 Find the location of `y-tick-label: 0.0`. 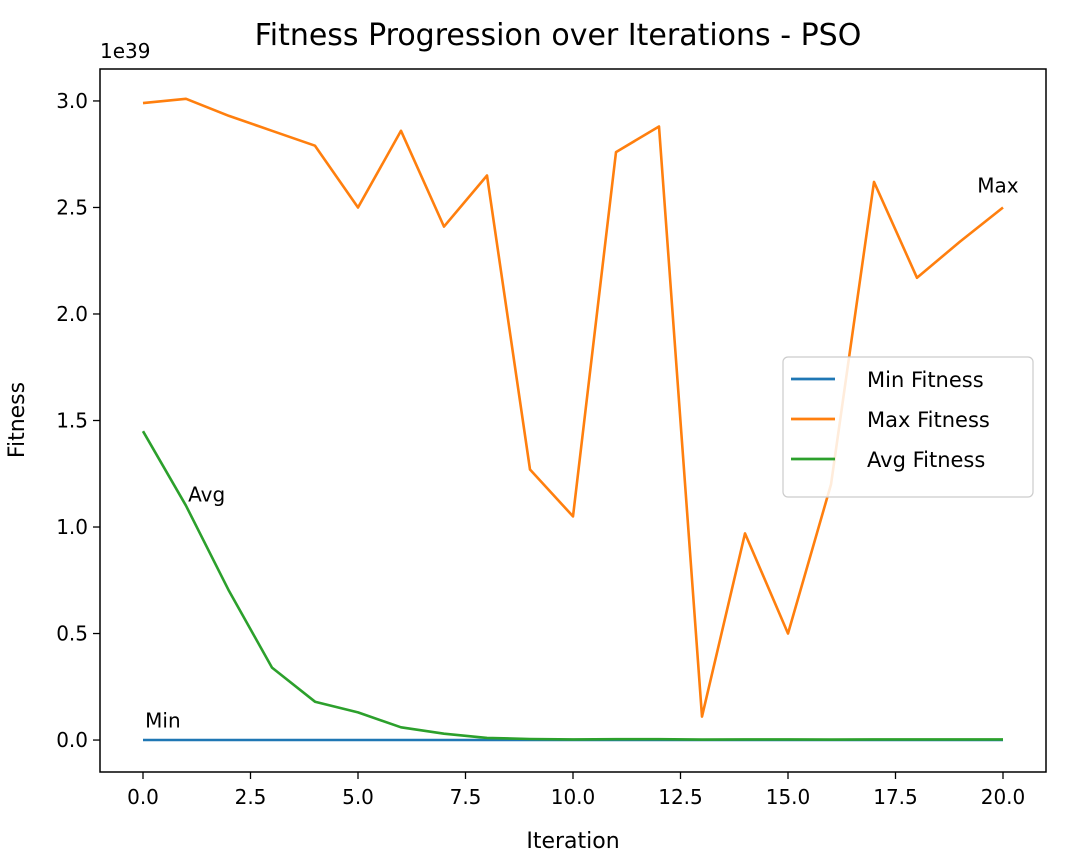

y-tick-label: 0.0 is located at coordinates (72, 740).